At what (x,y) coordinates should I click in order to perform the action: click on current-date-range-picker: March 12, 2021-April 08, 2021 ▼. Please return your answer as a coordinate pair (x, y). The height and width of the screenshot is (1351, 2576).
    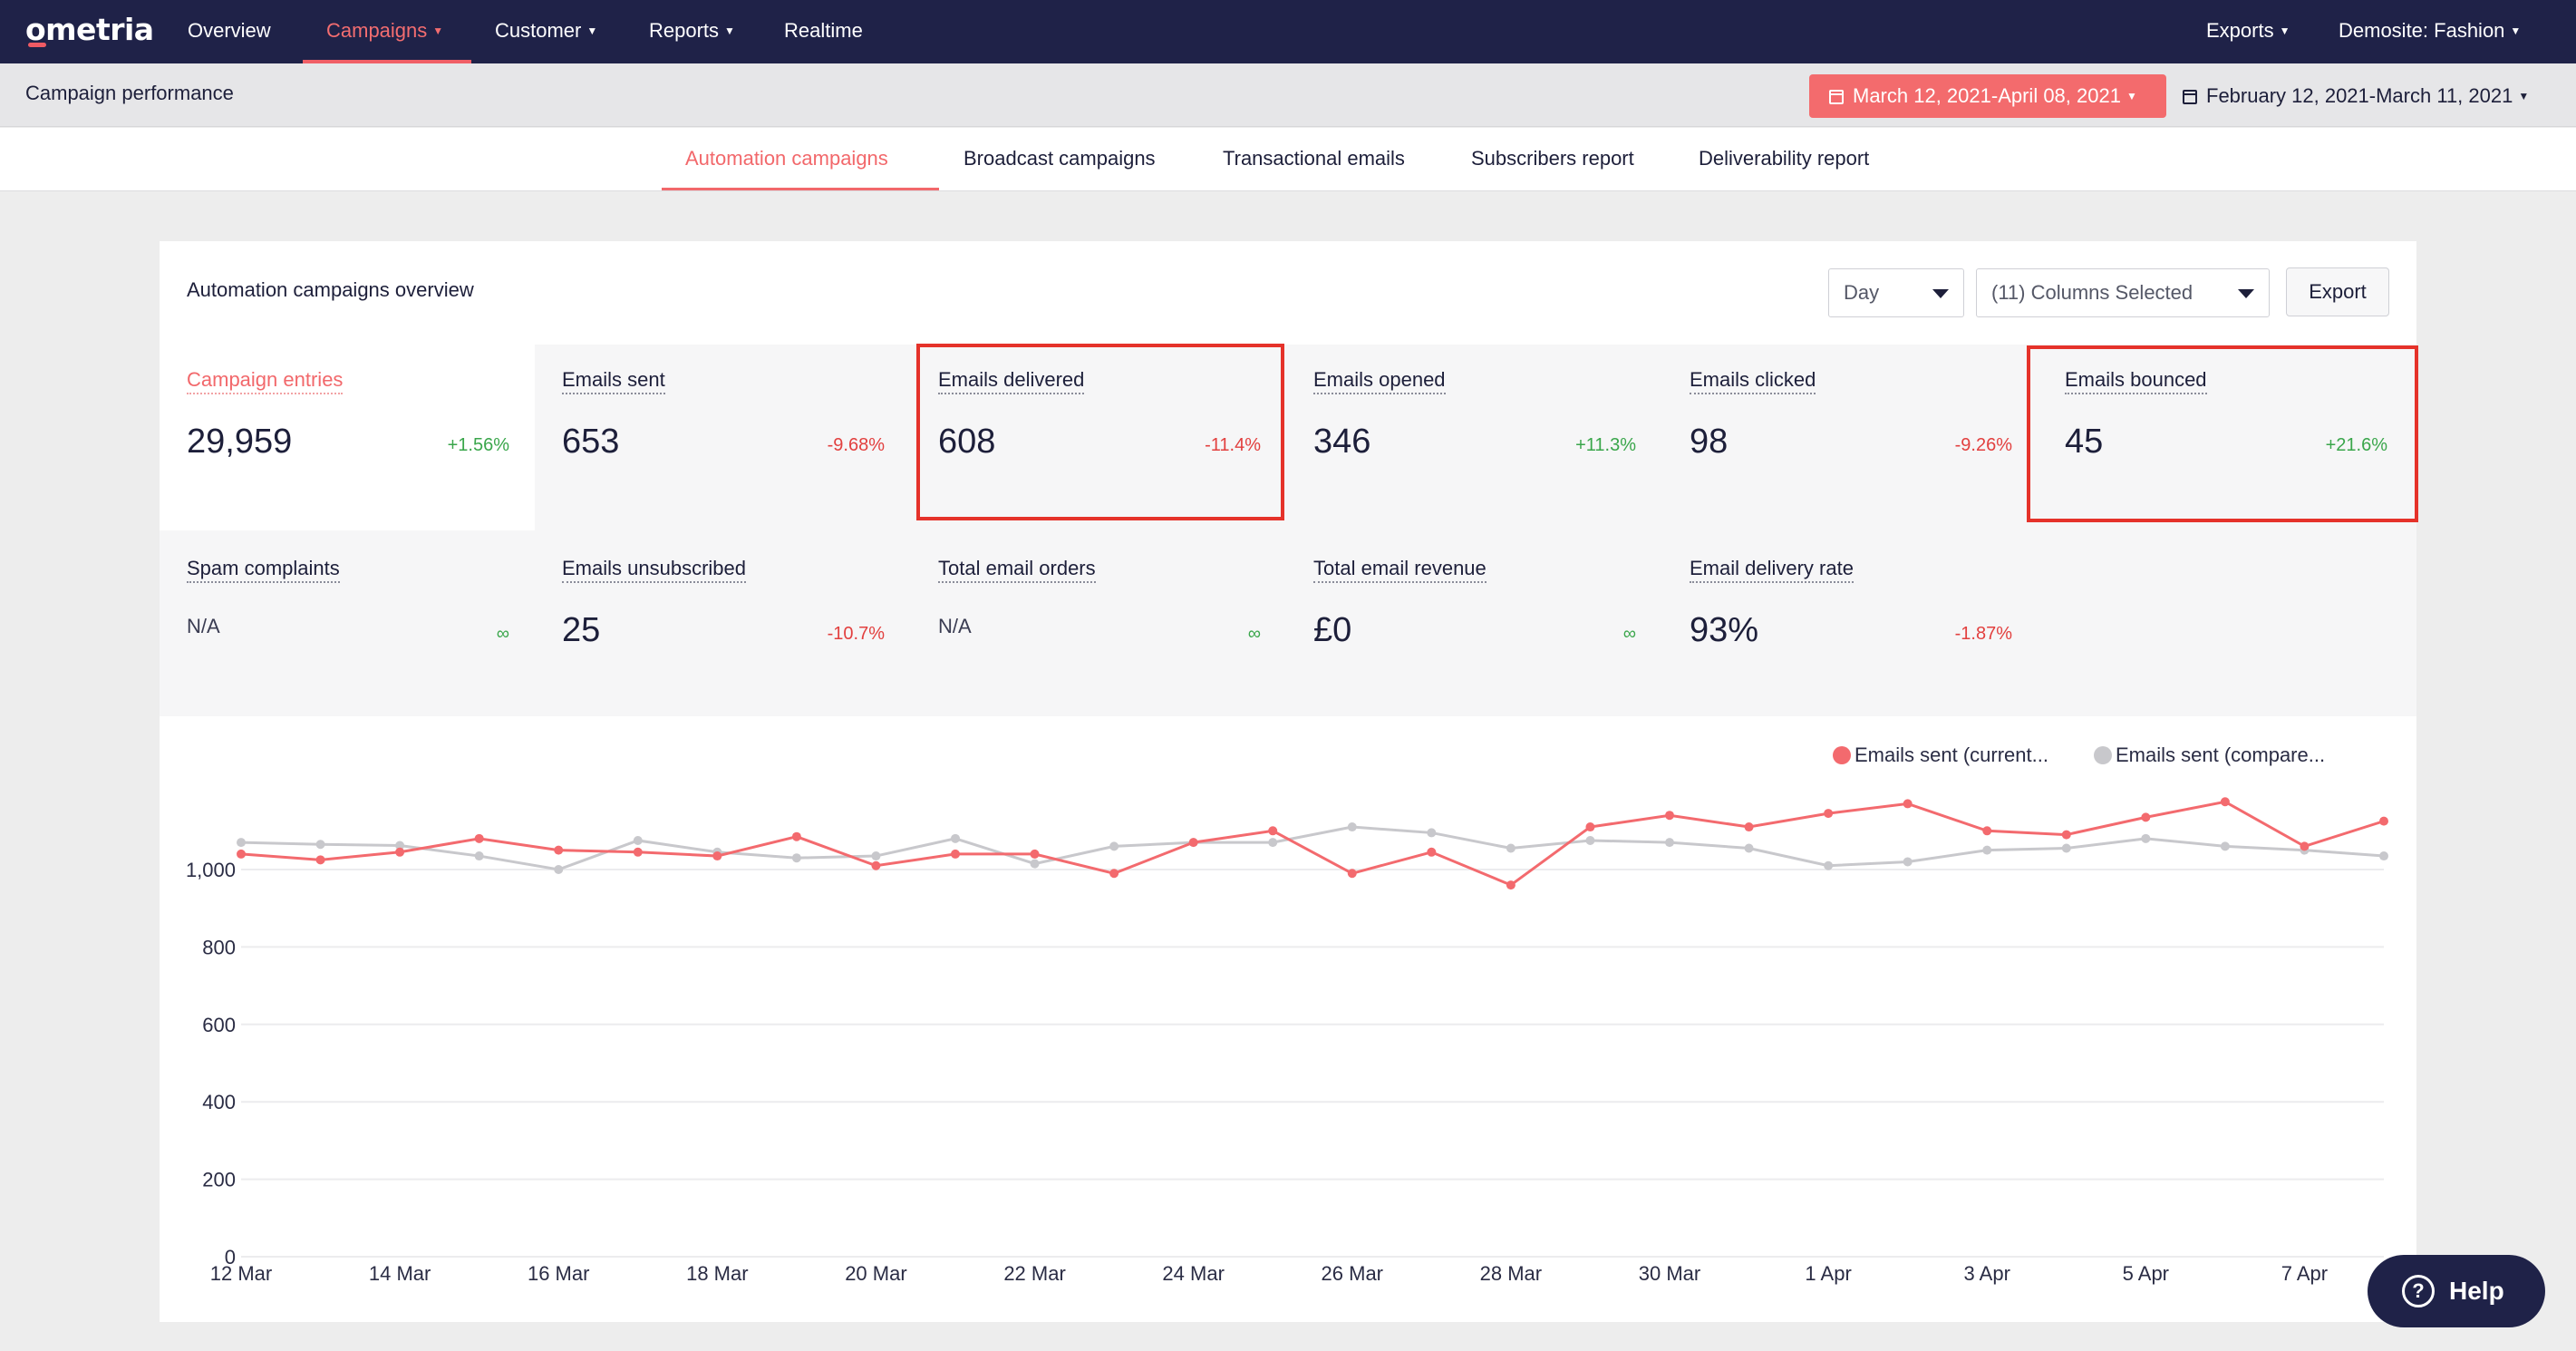
    Looking at the image, I should click on (1987, 96).